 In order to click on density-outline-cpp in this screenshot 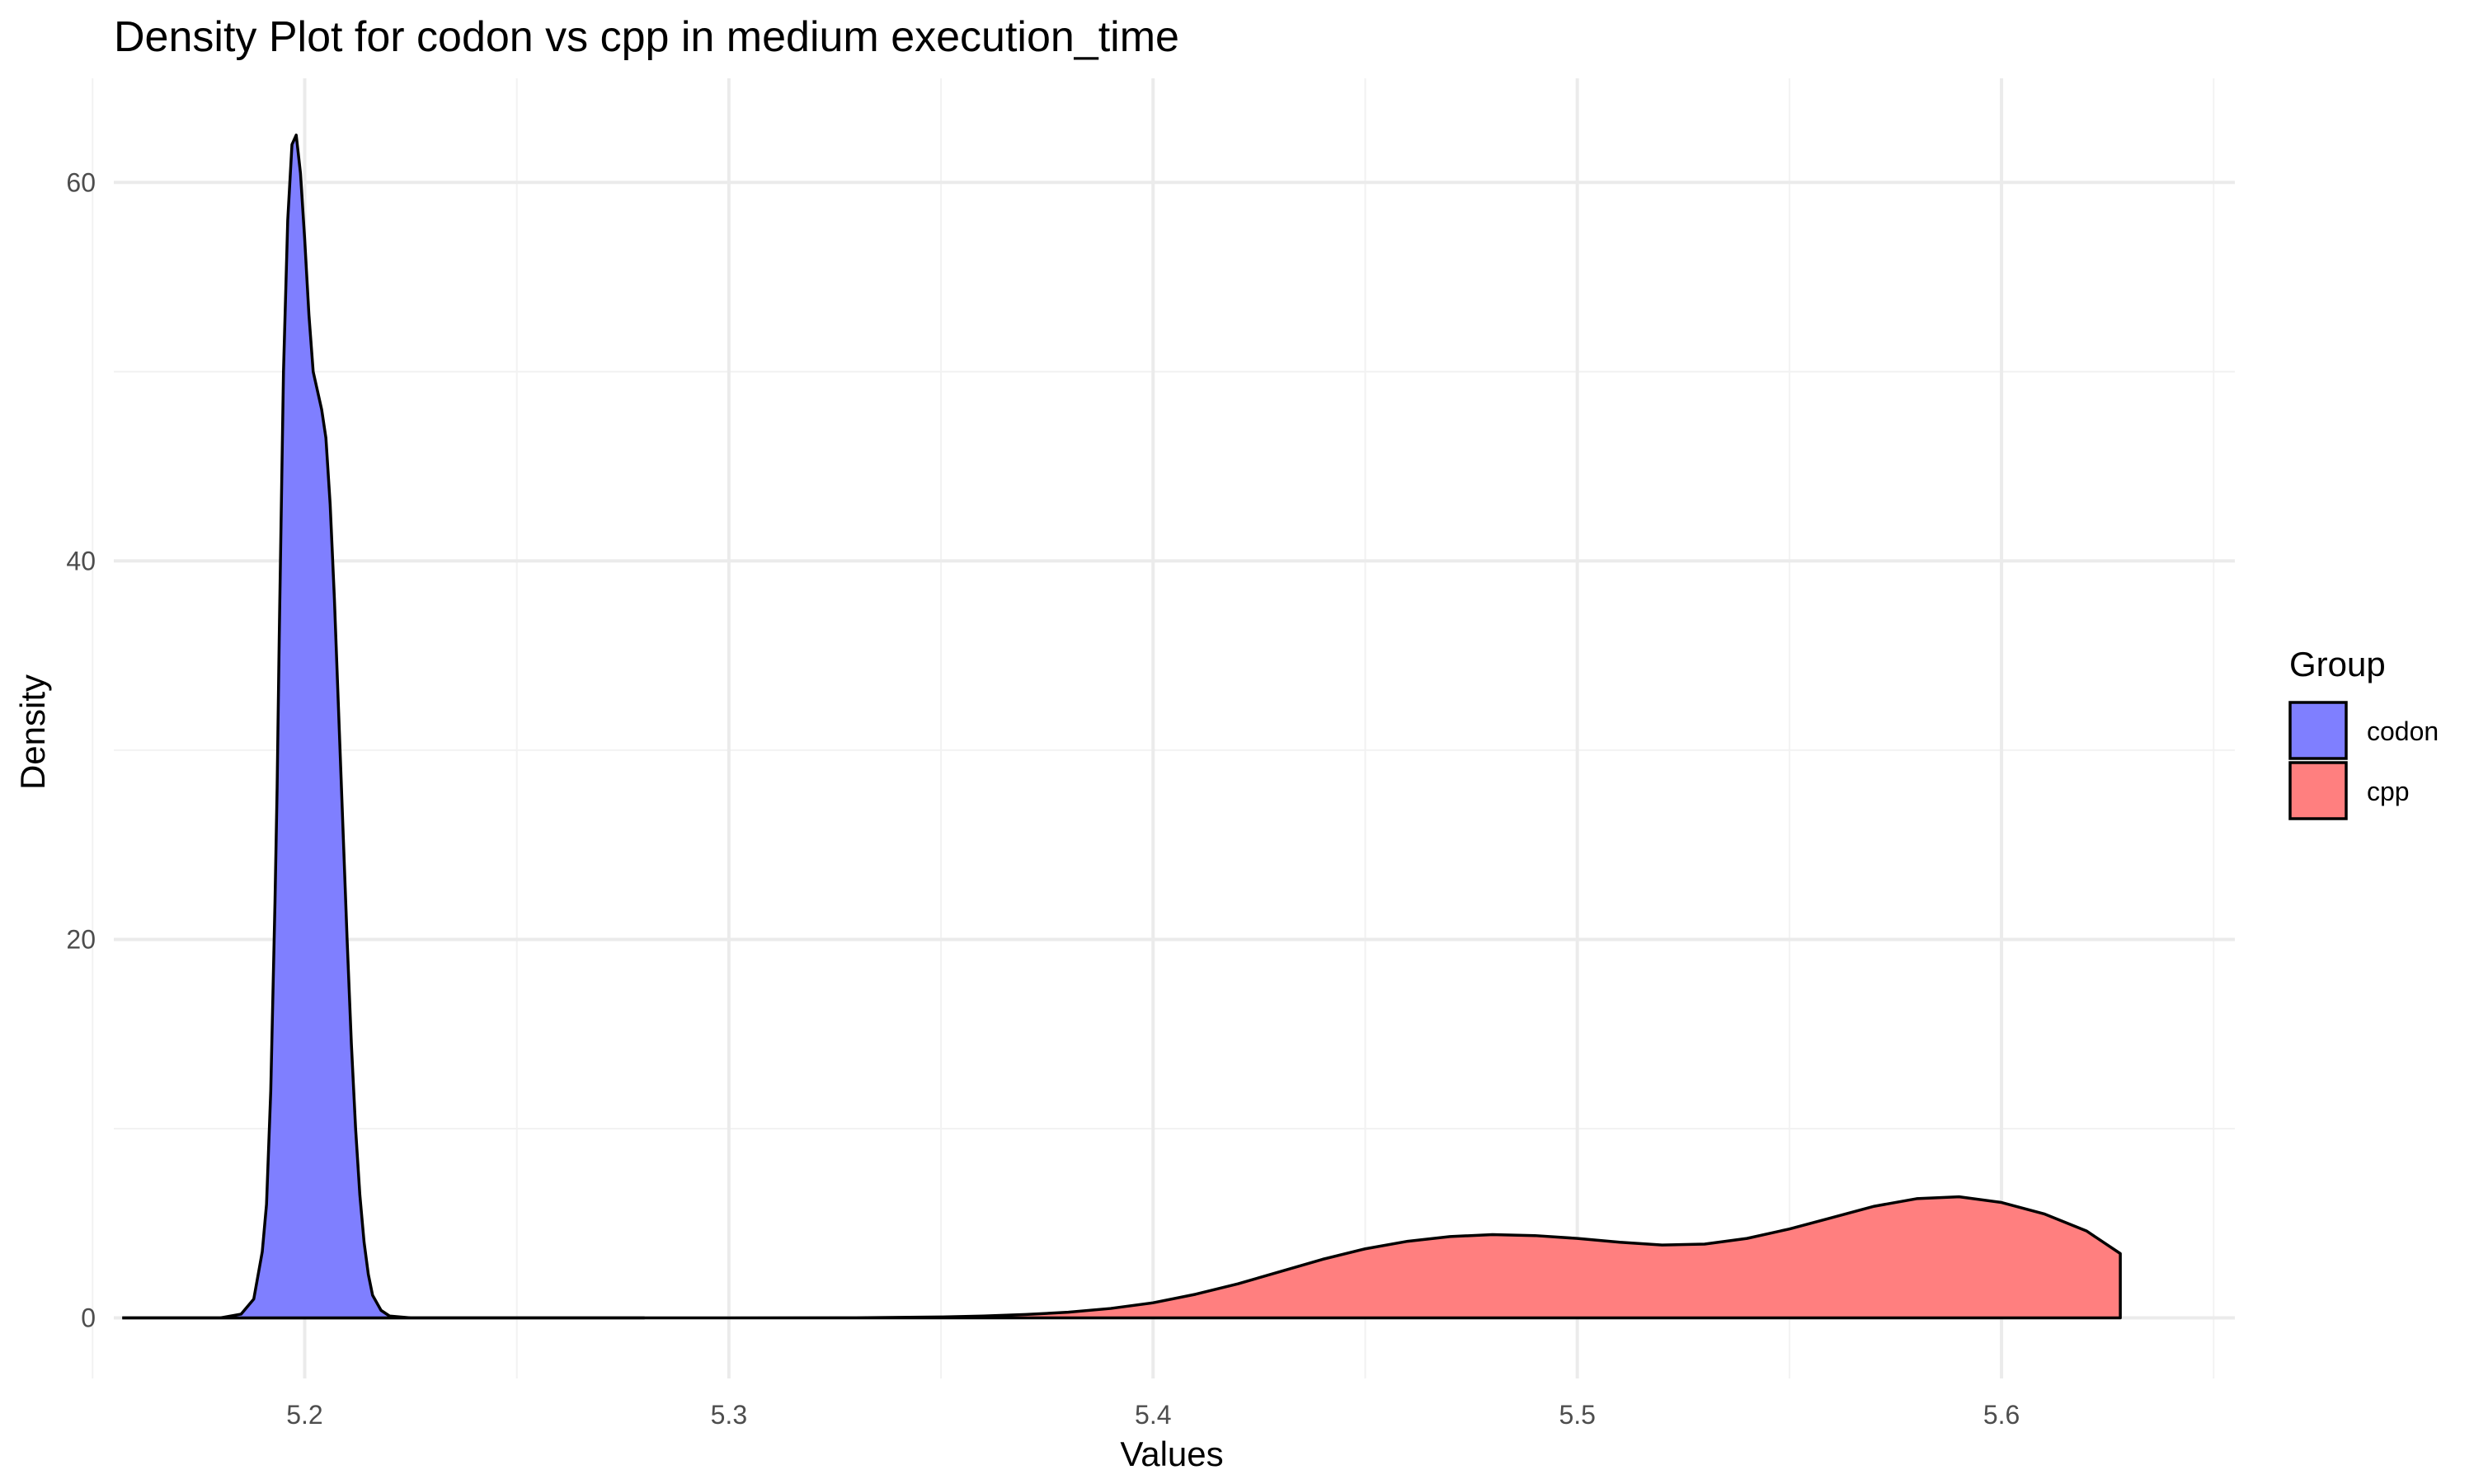, I will do `click(1122, 1257)`.